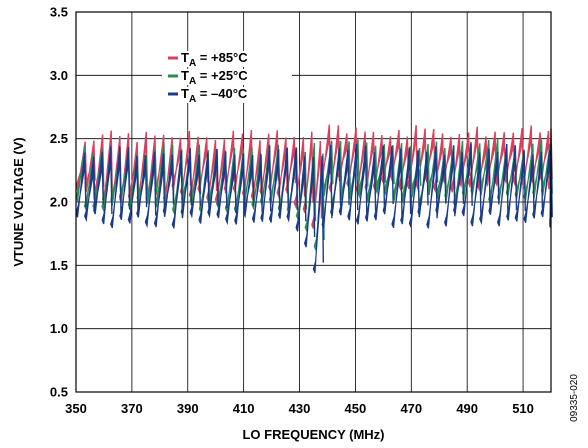  I want to click on y-tick-label: 1.0, so click(59, 328).